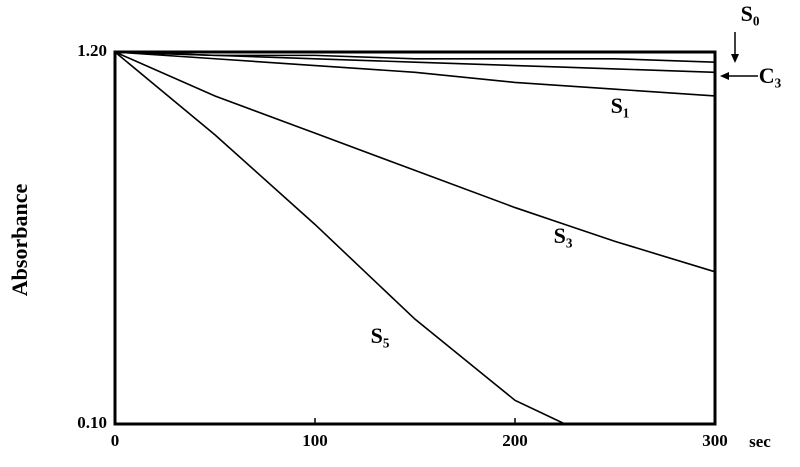  What do you see at coordinates (750, 13) in the screenshot?
I see `series-label: S₀` at bounding box center [750, 13].